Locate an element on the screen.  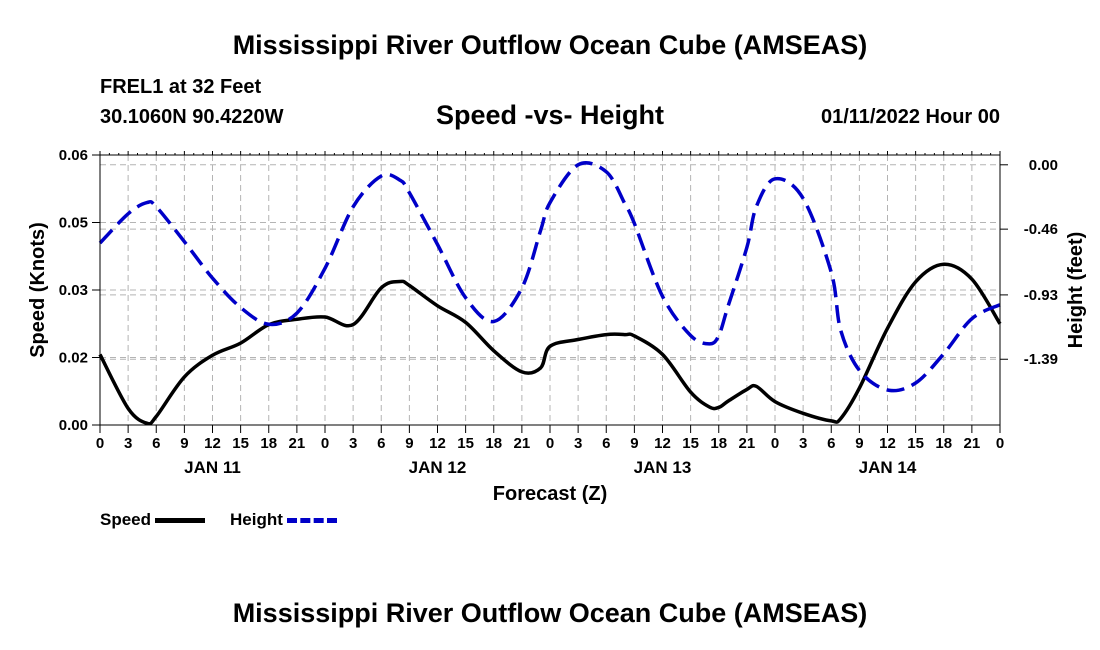
y2-axis-label: Height (feet) is located at coordinates (1076, 290).